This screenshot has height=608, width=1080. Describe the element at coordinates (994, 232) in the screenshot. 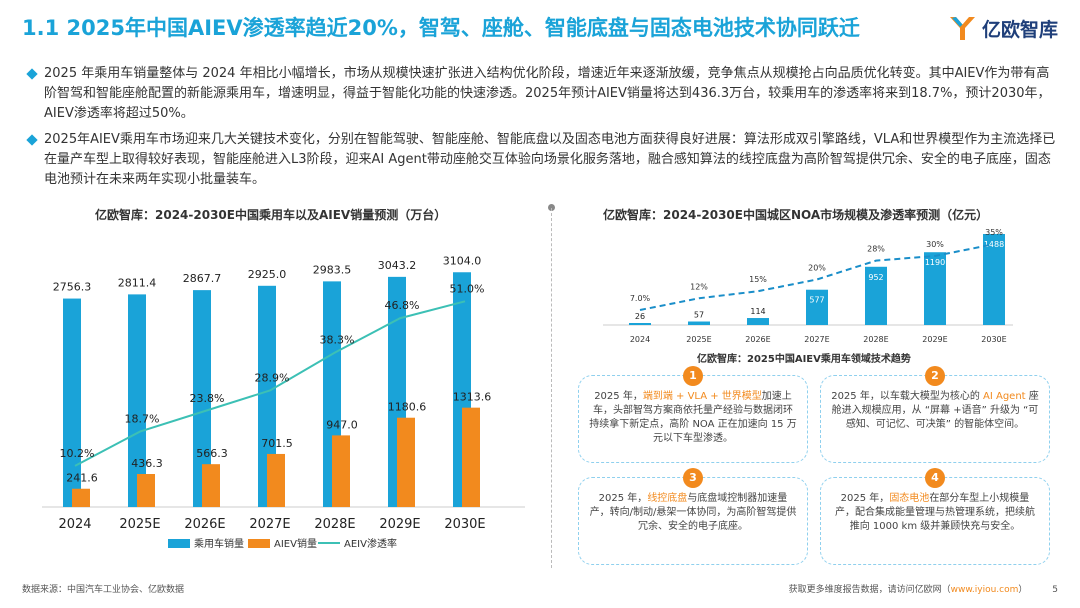

I see `line-label: 35%` at that location.